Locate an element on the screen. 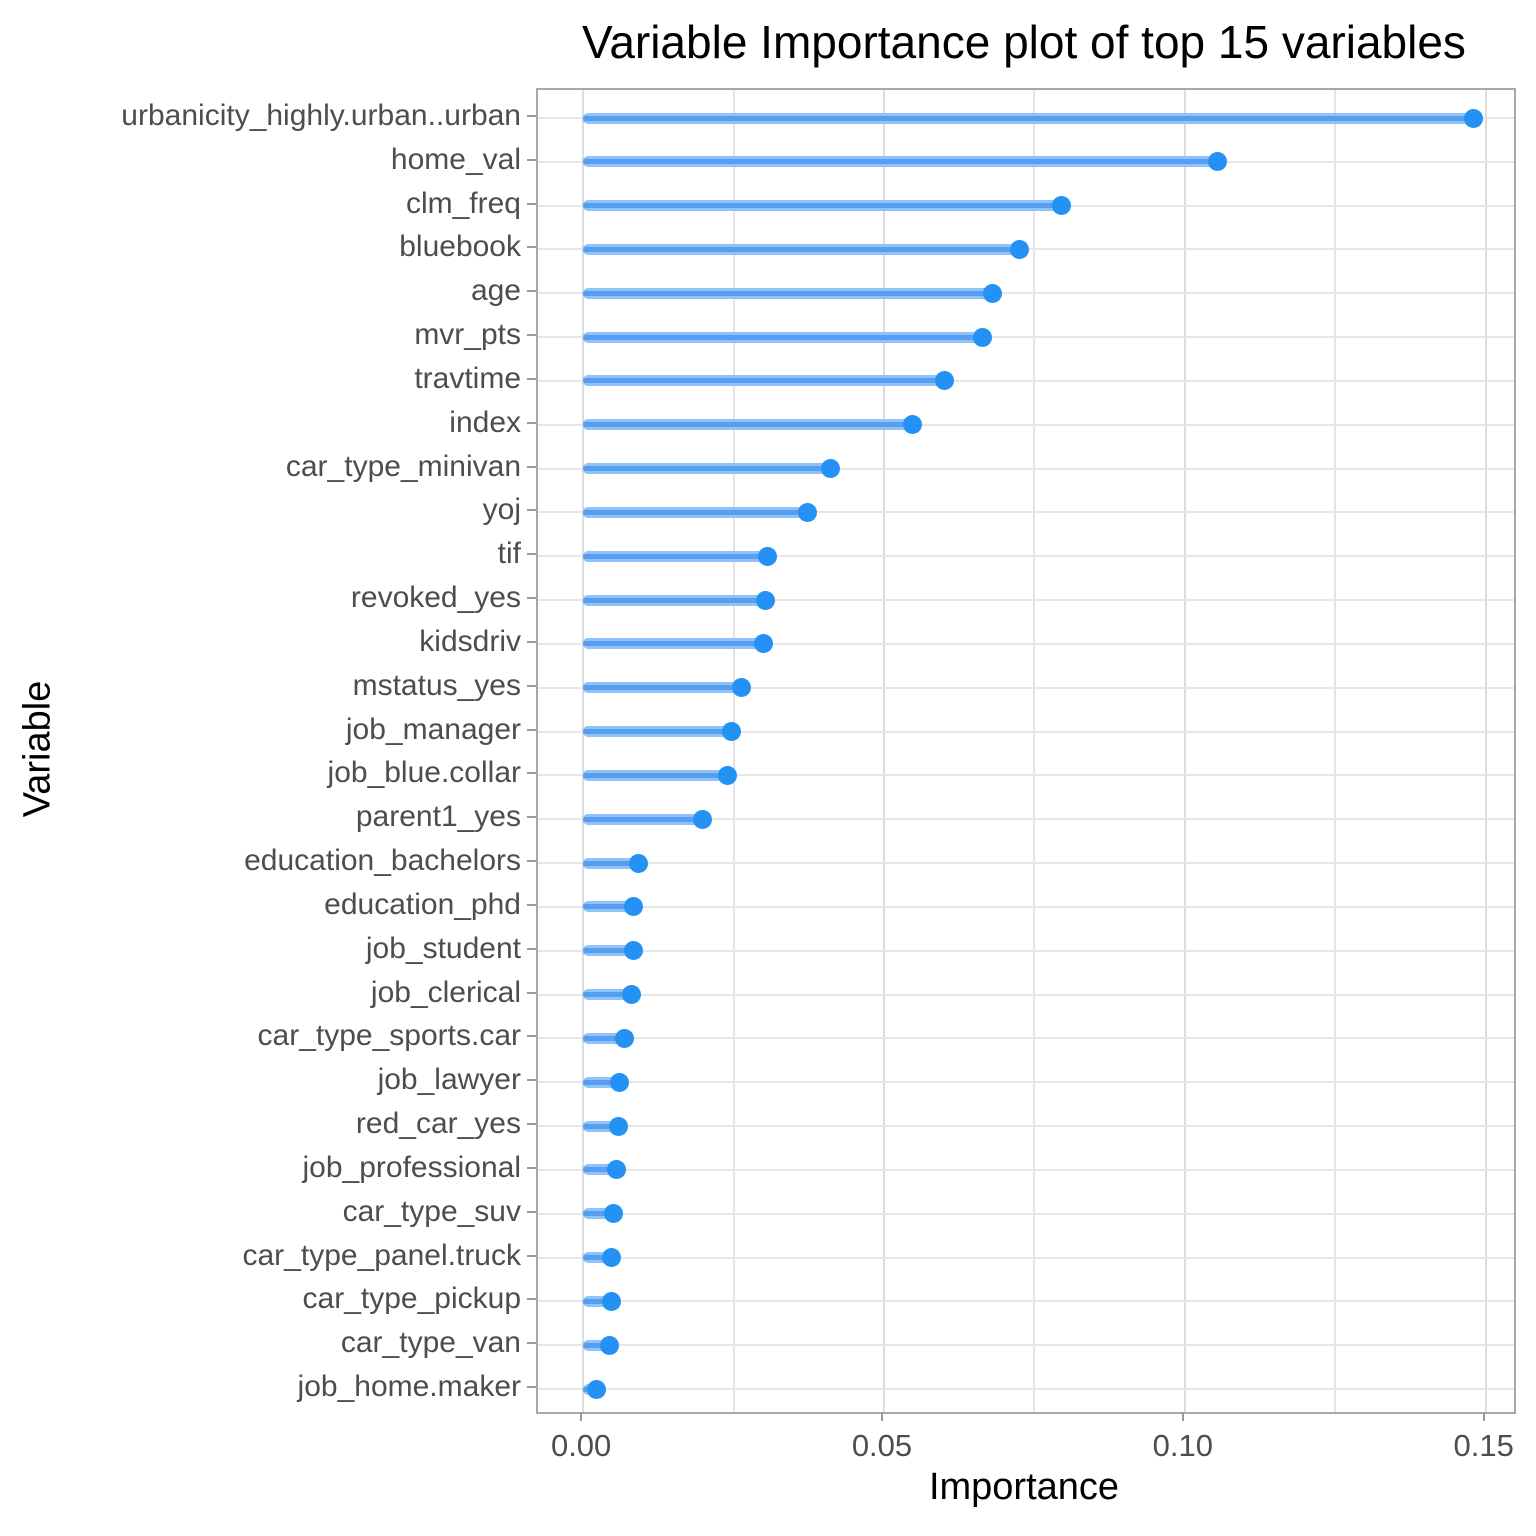 This screenshot has width=1536, height=1536. y-tick-label: travtime is located at coordinates (467, 378).